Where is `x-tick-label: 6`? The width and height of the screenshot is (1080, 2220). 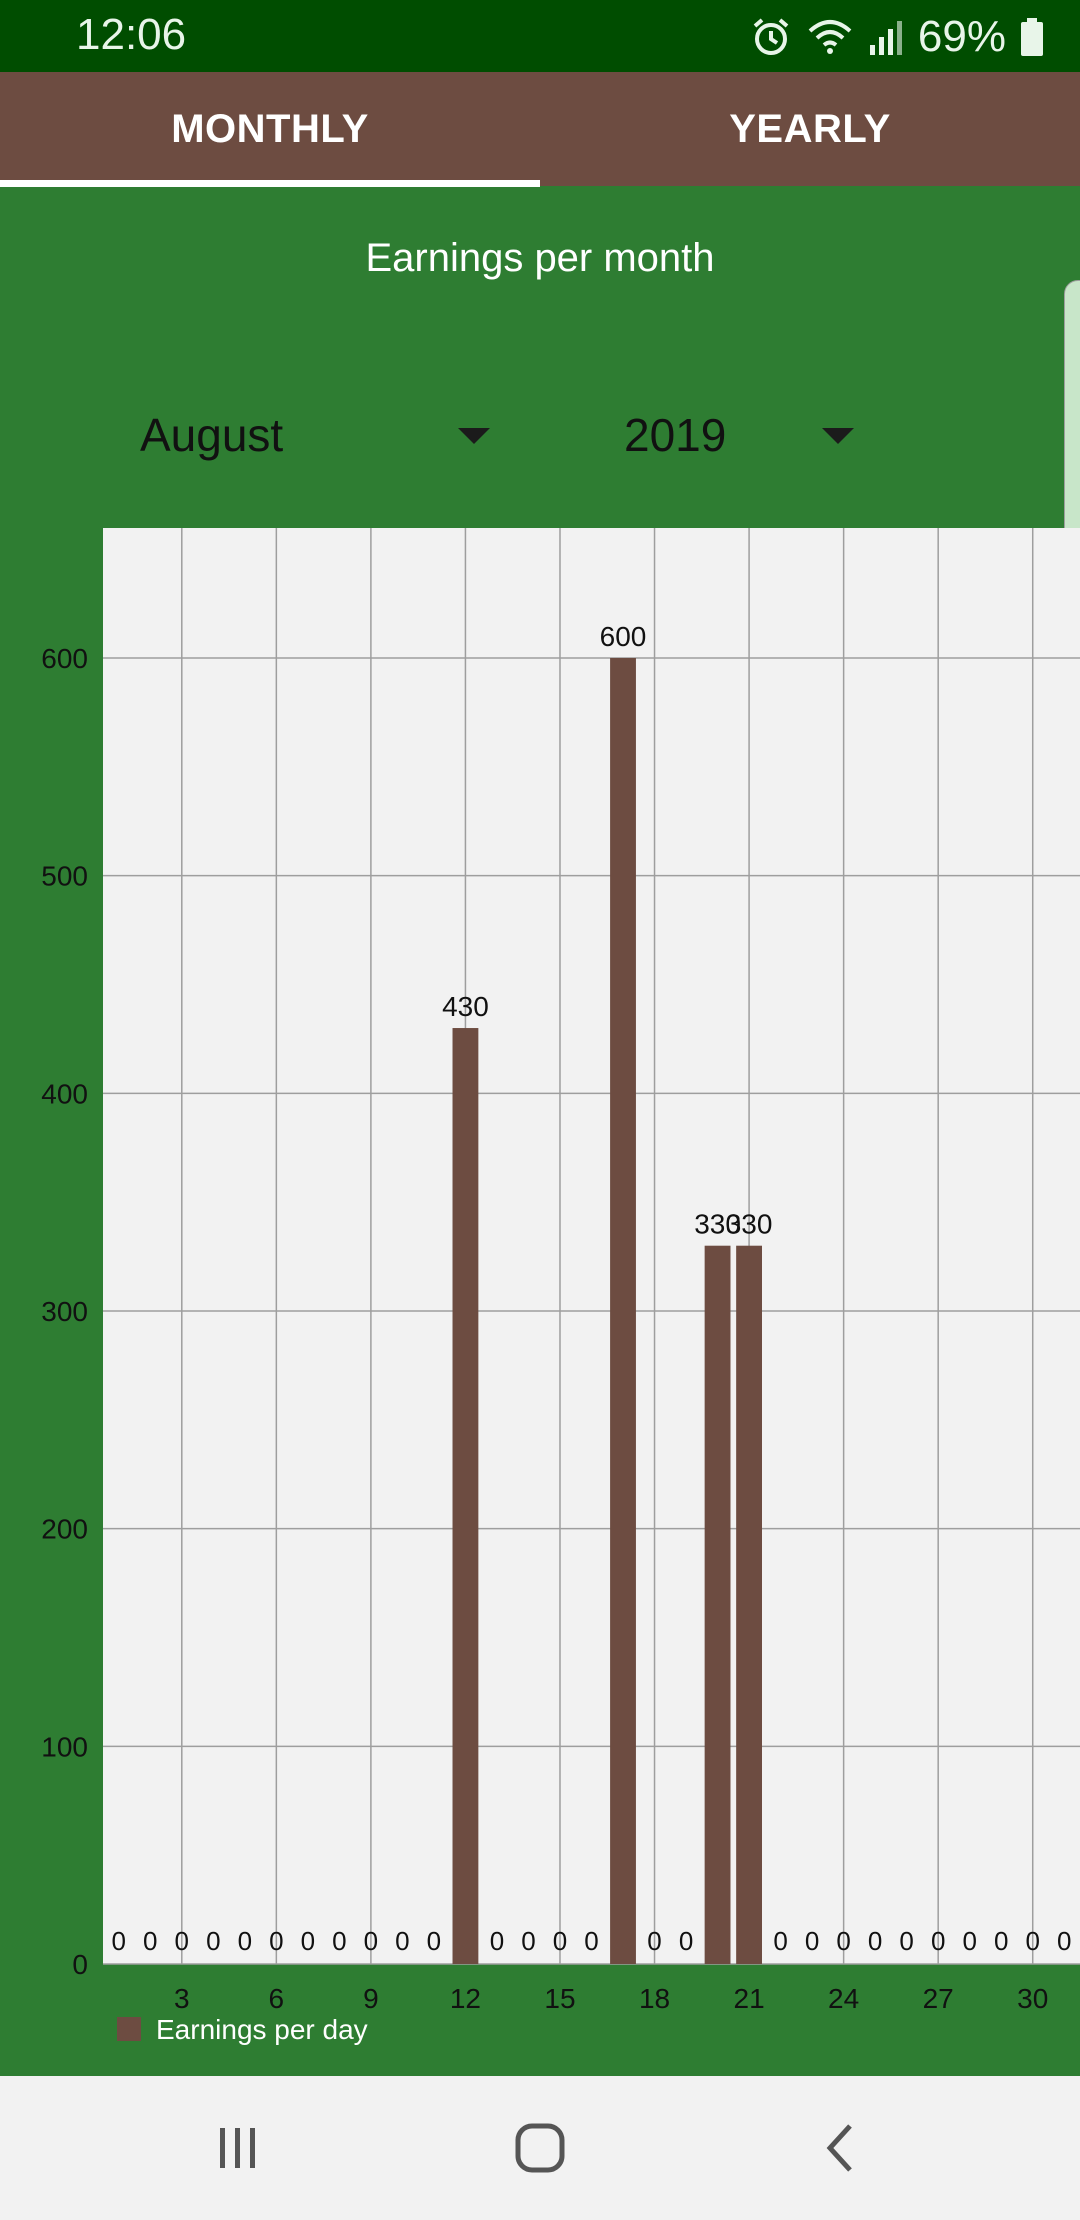 x-tick-label: 6 is located at coordinates (277, 1998).